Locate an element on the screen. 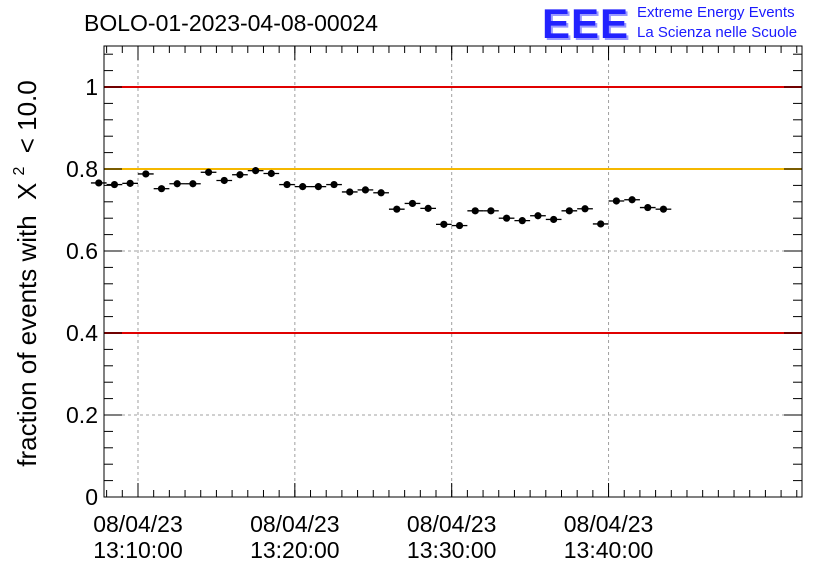 The height and width of the screenshot is (572, 836). y-tick-label: 0.4 is located at coordinates (82, 333).